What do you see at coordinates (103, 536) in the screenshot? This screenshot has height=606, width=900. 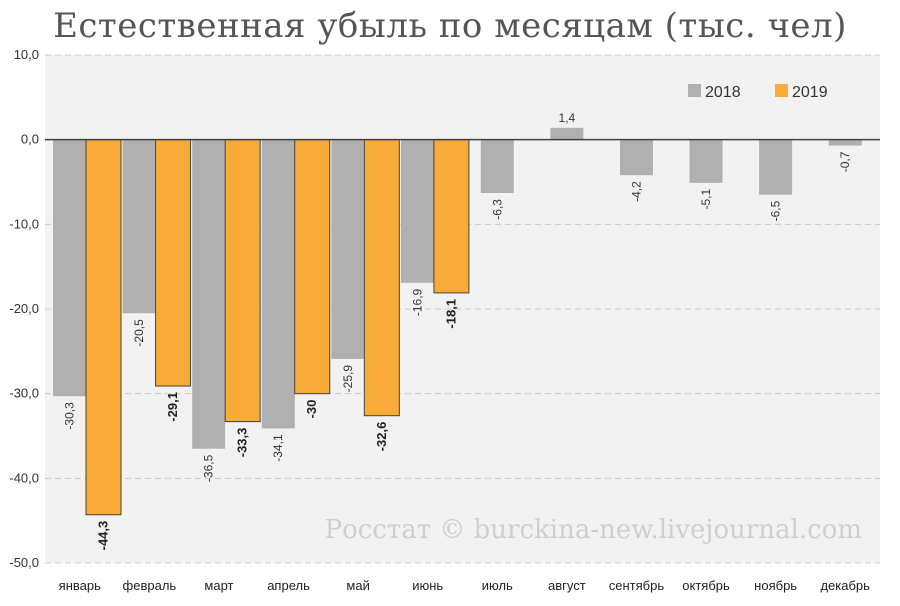 I see `data-label-2019: -44,3` at bounding box center [103, 536].